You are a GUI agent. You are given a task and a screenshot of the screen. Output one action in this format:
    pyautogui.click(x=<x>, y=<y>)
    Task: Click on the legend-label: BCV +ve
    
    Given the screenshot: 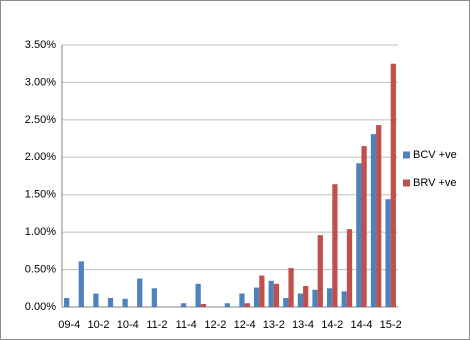 What is the action you would take?
    pyautogui.click(x=435, y=155)
    